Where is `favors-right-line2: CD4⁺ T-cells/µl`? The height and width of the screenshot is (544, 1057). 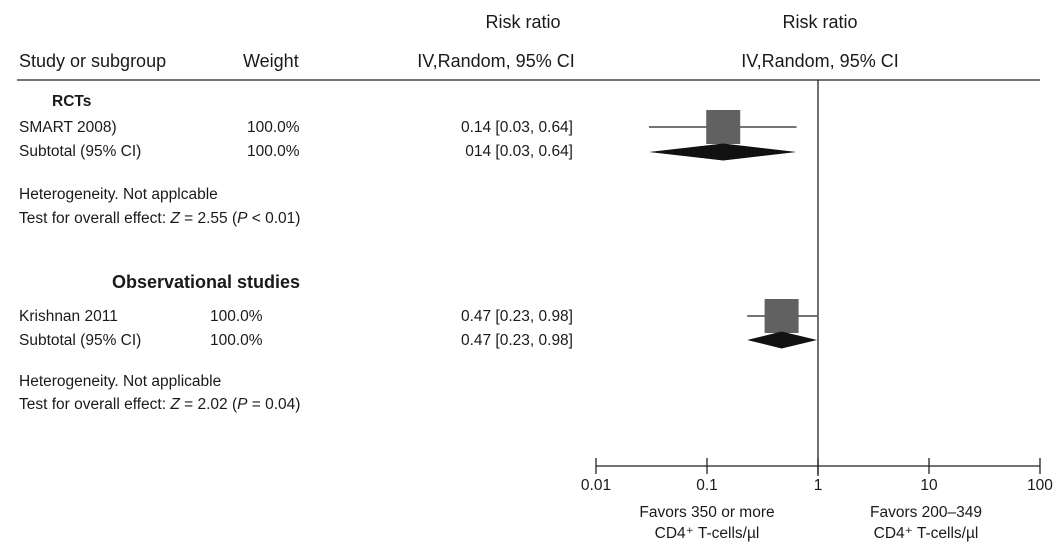
favors-right-line2: CD4⁺ T-cells/µl is located at coordinates (926, 533).